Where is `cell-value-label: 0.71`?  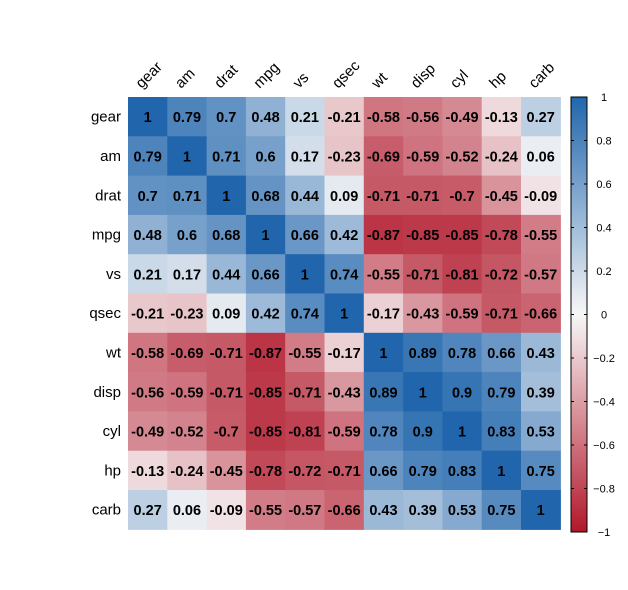
cell-value-label: 0.71 is located at coordinates (187, 197).